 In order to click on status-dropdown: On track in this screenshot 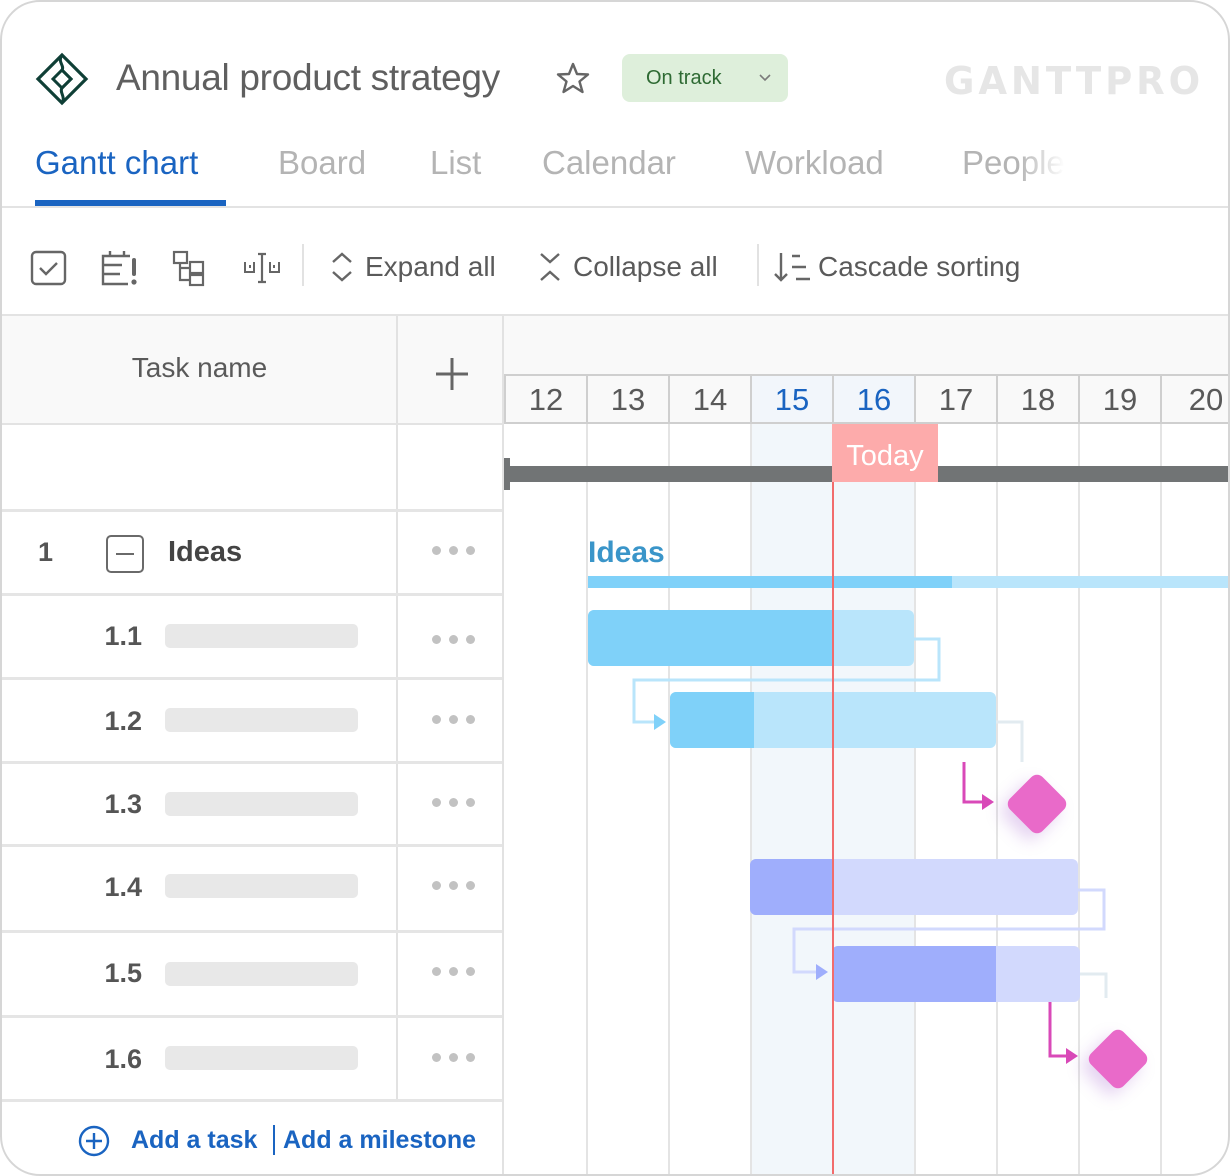, I will do `click(705, 78)`.